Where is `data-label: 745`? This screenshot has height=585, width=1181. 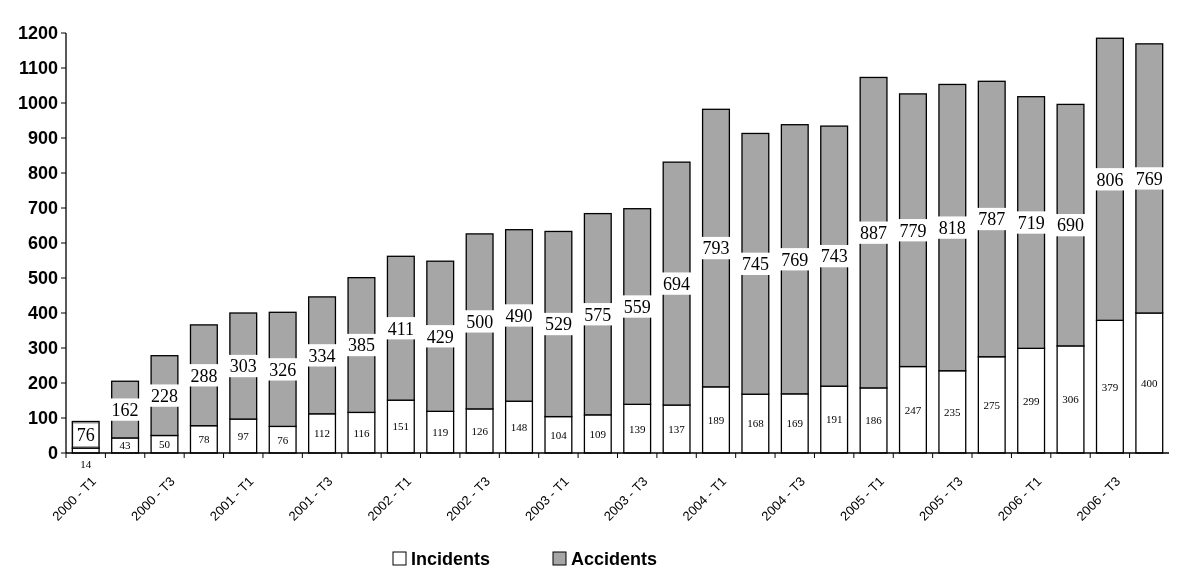
data-label: 745 is located at coordinates (755, 264).